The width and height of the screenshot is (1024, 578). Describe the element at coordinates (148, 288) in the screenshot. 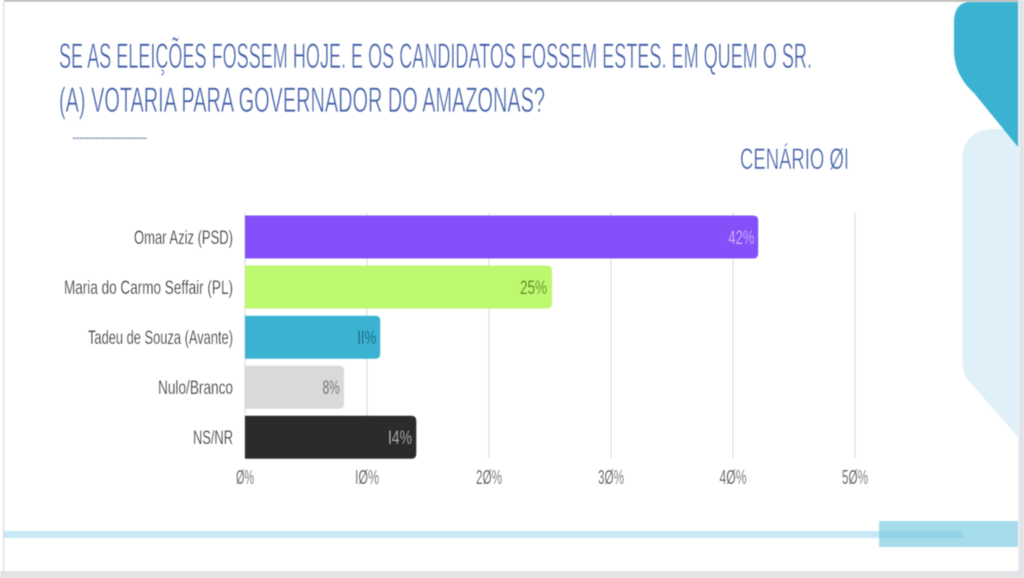

I see `svg-text: Maria do Carmo Seffair (PL)` at that location.